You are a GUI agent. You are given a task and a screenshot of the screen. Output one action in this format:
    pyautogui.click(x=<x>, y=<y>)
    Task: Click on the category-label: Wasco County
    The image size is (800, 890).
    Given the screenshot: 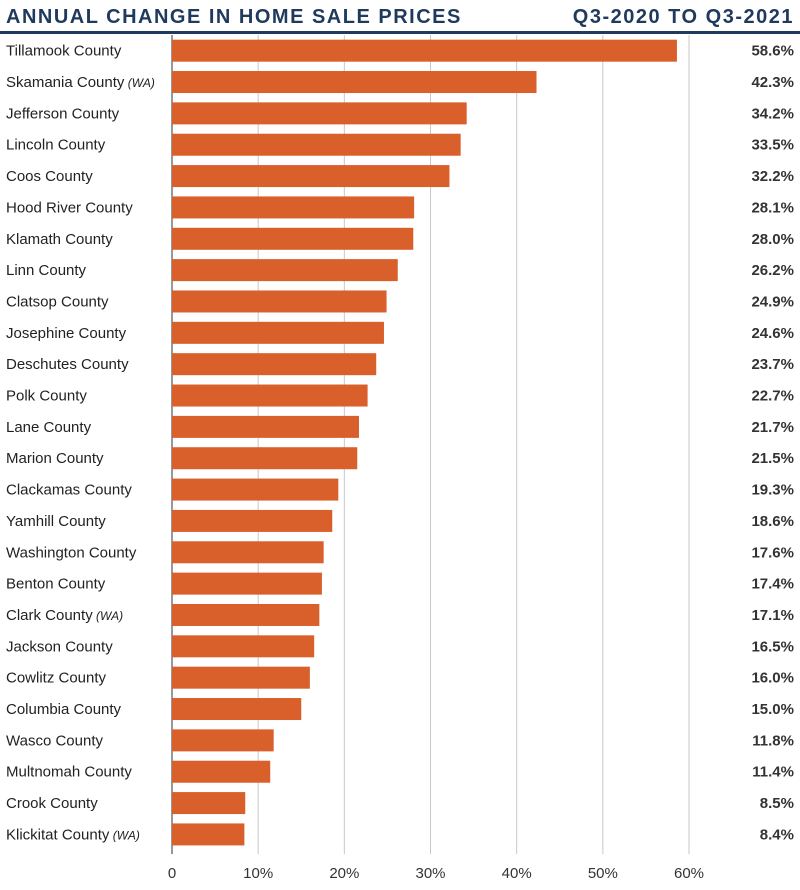 What is the action you would take?
    pyautogui.click(x=54, y=740)
    